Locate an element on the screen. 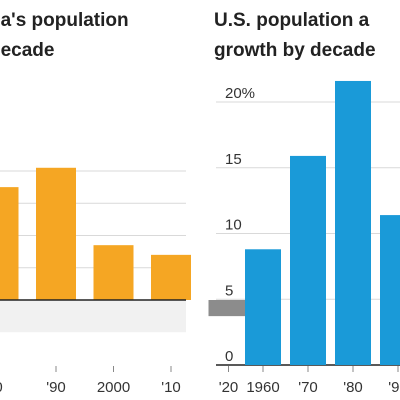 The height and width of the screenshot is (400, 400). y-tick-label: 5 is located at coordinates (229, 290).